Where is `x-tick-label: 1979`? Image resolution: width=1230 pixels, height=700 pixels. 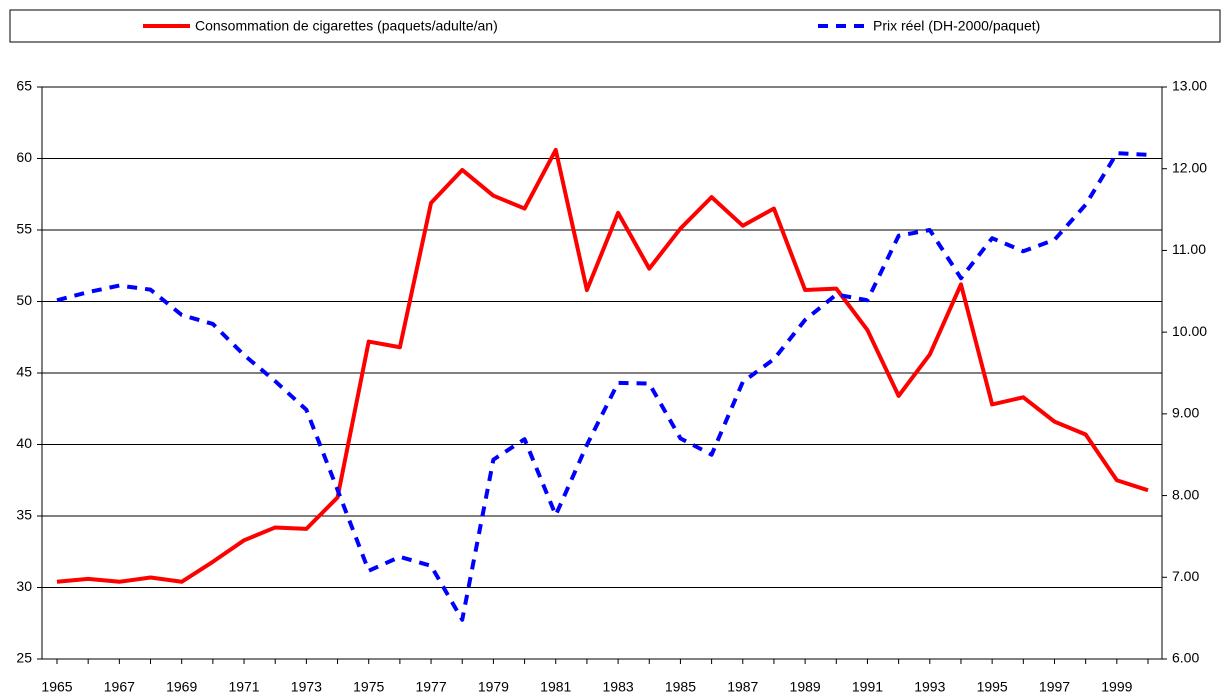 x-tick-label: 1979 is located at coordinates (493, 687).